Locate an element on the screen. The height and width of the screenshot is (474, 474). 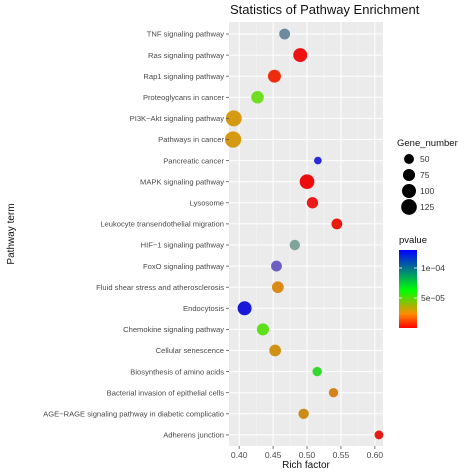
y-tick-label: Lysosome is located at coordinates (207, 203).